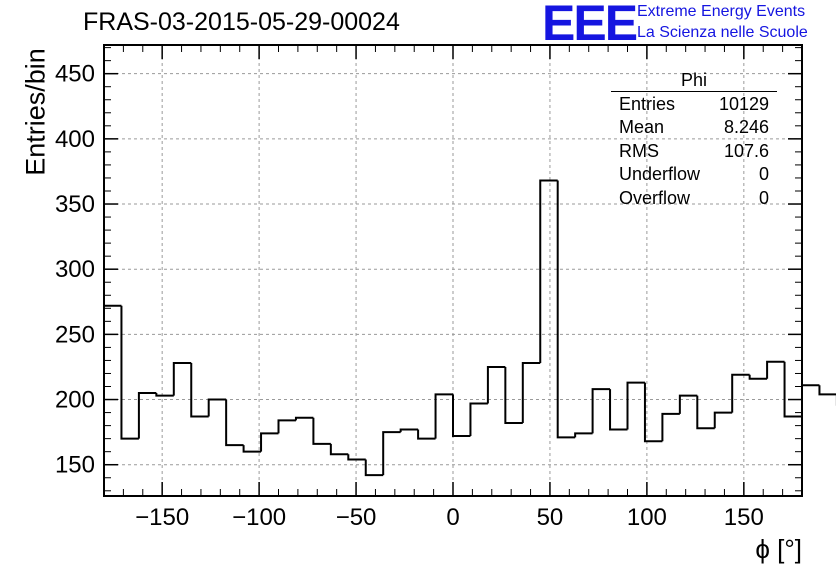 The width and height of the screenshot is (836, 572). Describe the element at coordinates (590, 25) in the screenshot. I see `eee-logo: EEE` at that location.